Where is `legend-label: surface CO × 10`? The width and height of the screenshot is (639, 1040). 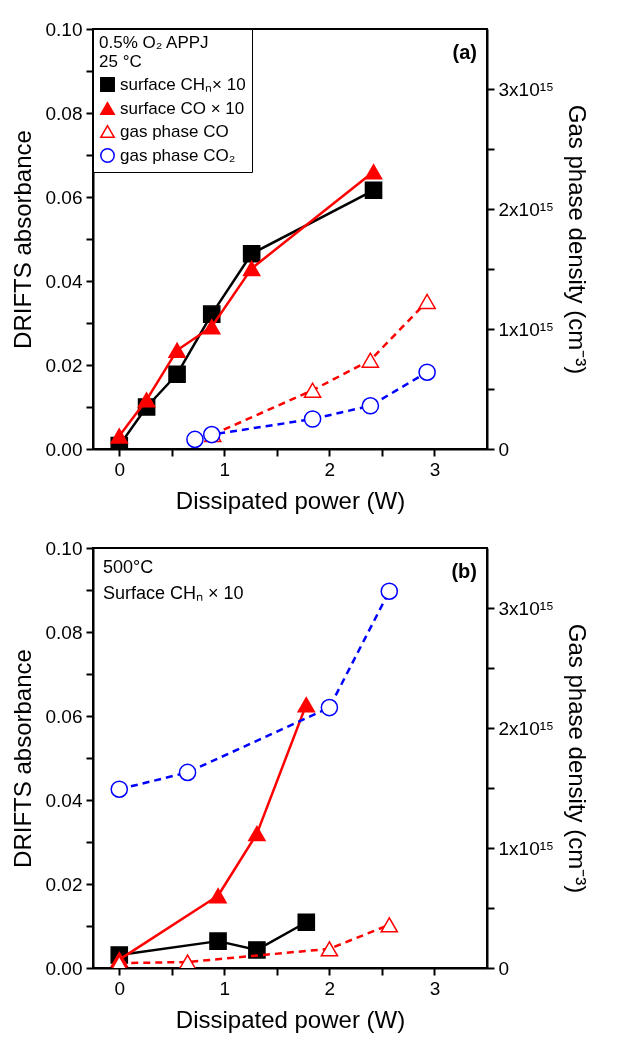
legend-label: surface CO × 10 is located at coordinates (182, 108).